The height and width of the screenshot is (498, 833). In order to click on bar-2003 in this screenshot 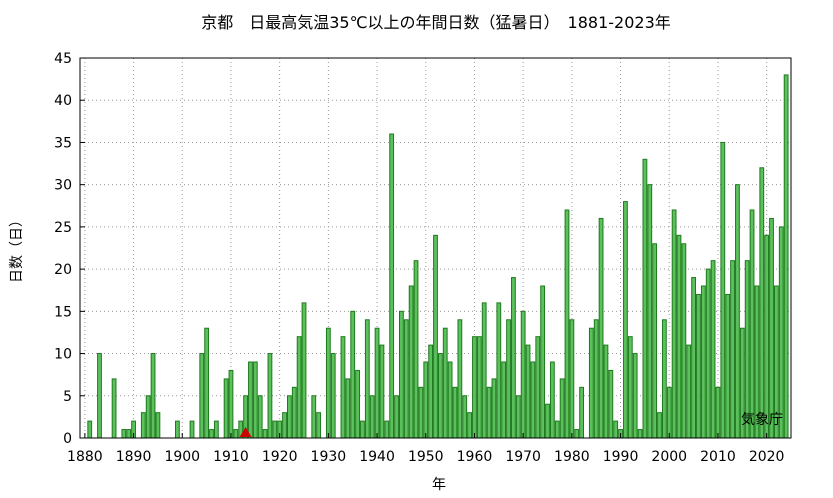, I will do `click(684, 341)`.